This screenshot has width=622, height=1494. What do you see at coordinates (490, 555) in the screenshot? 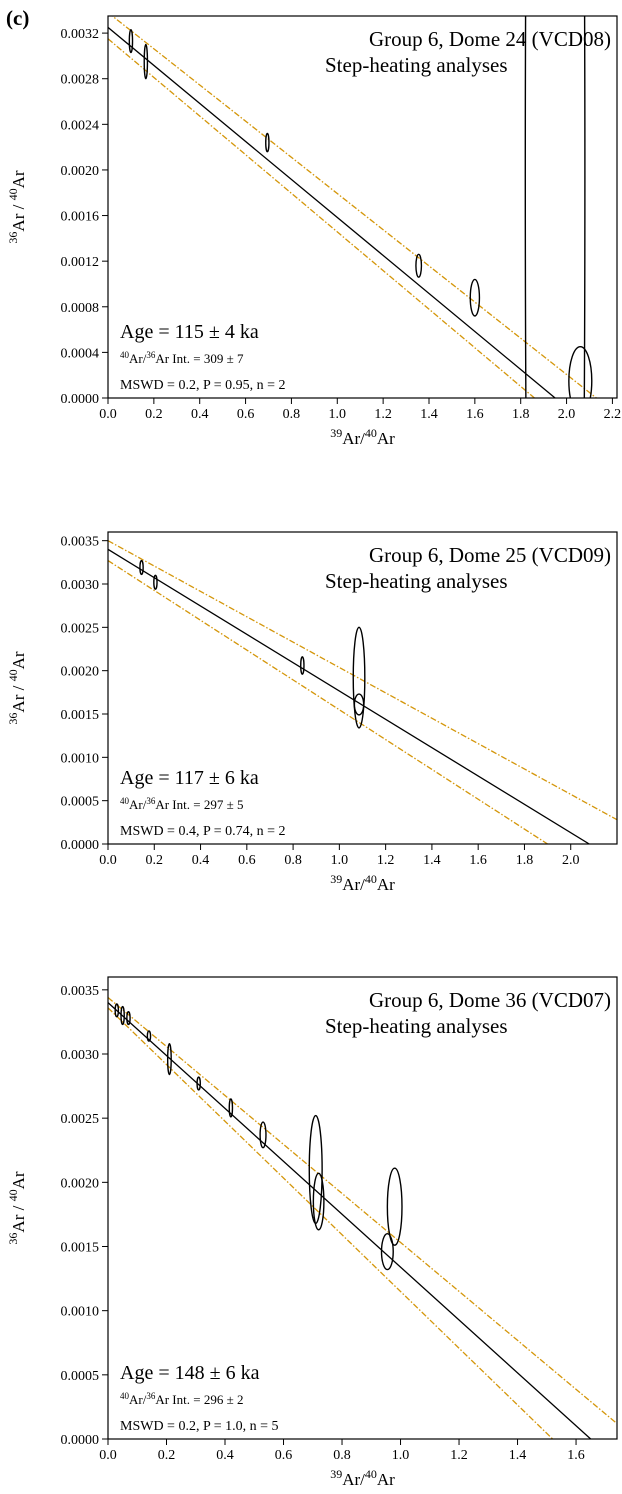
I see `chart-title: Group 6, Dome 25 (VCD09)` at bounding box center [490, 555].